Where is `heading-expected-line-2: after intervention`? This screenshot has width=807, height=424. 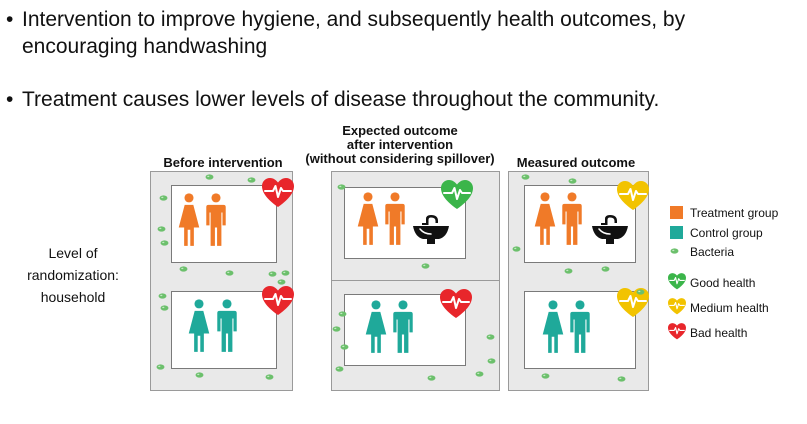
heading-expected-line-2: after intervention is located at coordinates (400, 144).